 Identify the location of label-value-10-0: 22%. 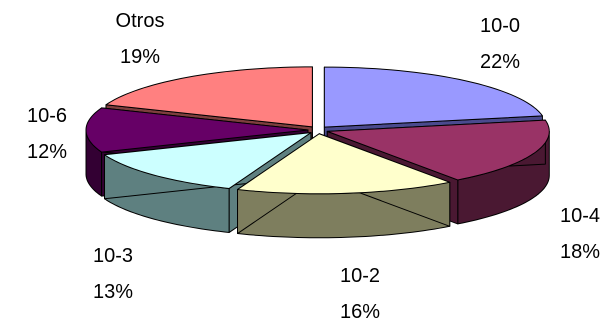
(500, 62).